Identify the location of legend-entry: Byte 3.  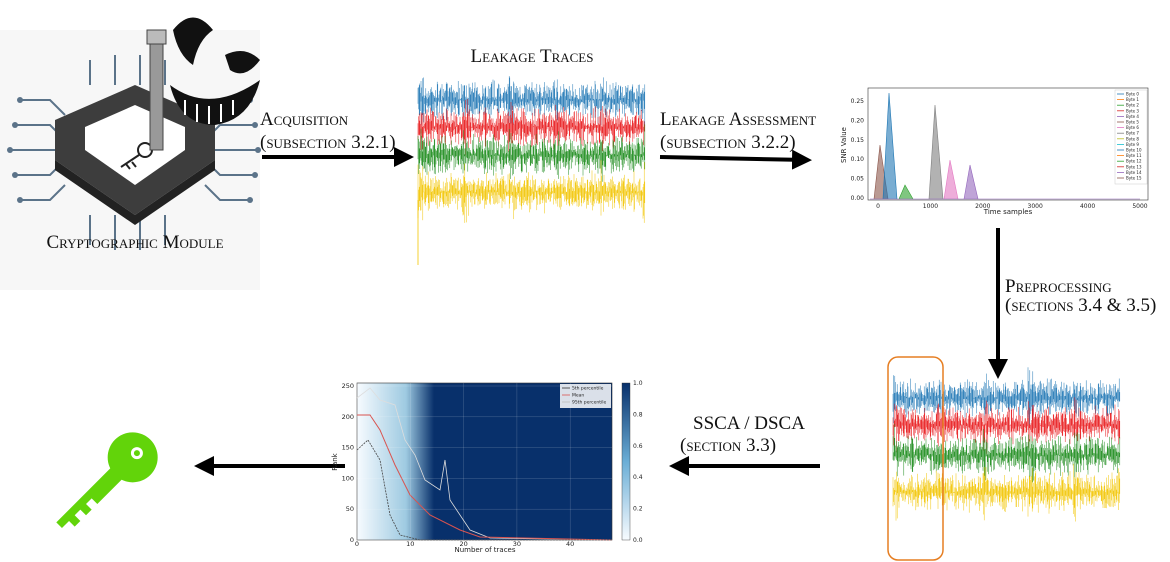
(1132, 110).